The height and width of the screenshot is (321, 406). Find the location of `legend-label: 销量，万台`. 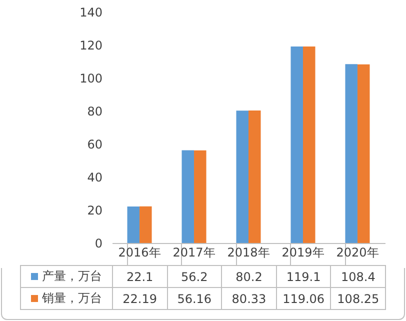

legend-label: 销量，万台 is located at coordinates (66, 299).